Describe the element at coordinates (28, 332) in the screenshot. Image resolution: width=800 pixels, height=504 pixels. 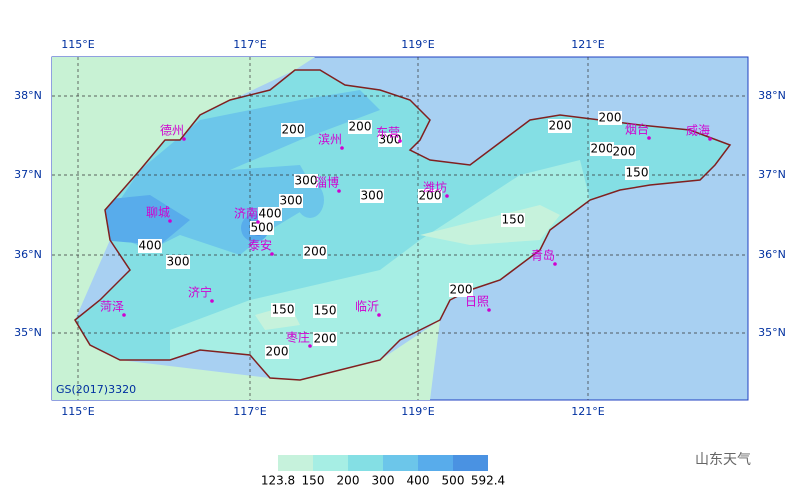
I see `lat-label: 35°N` at that location.